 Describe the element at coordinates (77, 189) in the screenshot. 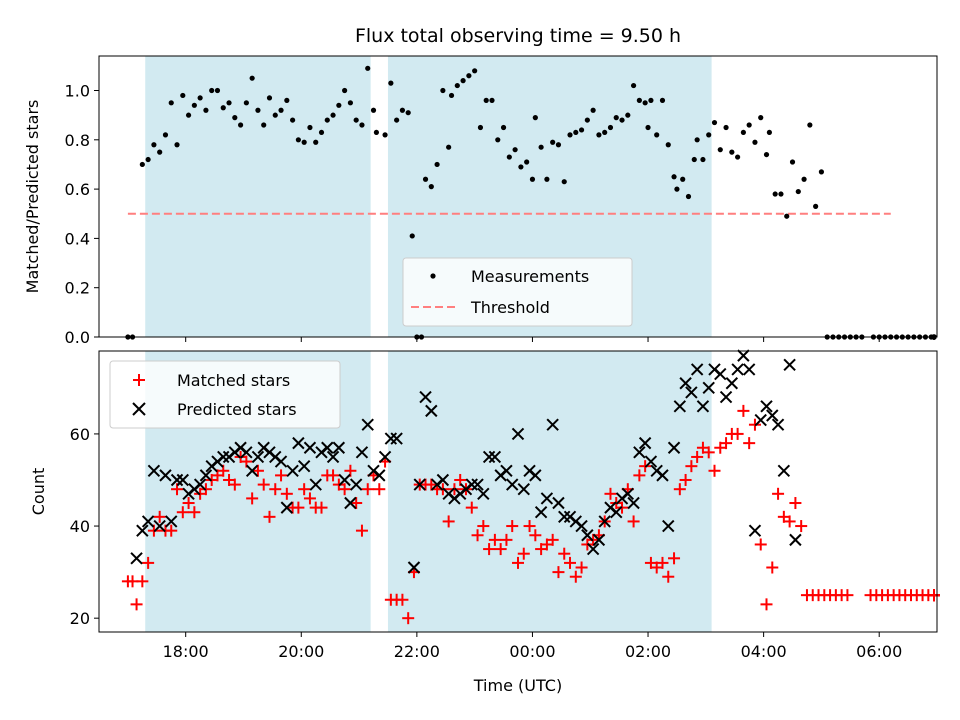

I see `y-tick-label: 0.6` at that location.